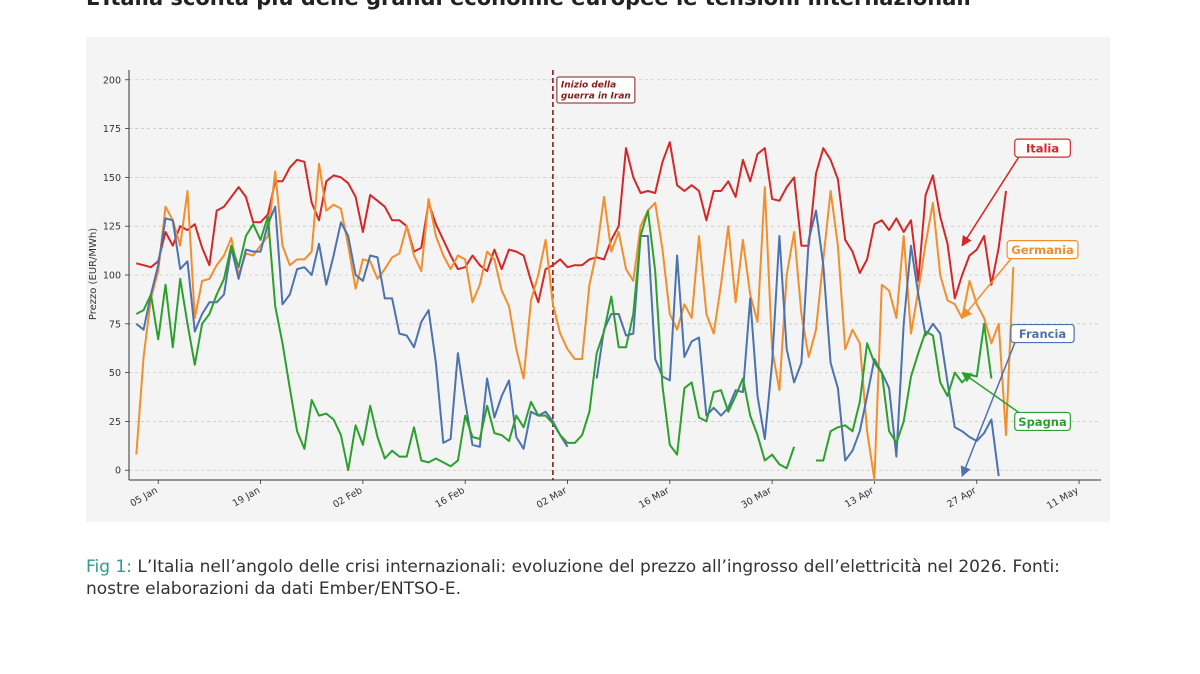 Image resolution: width=1200 pixels, height=674 pixels. What do you see at coordinates (115, 324) in the screenshot?
I see `y-tick-label: 75` at bounding box center [115, 324].